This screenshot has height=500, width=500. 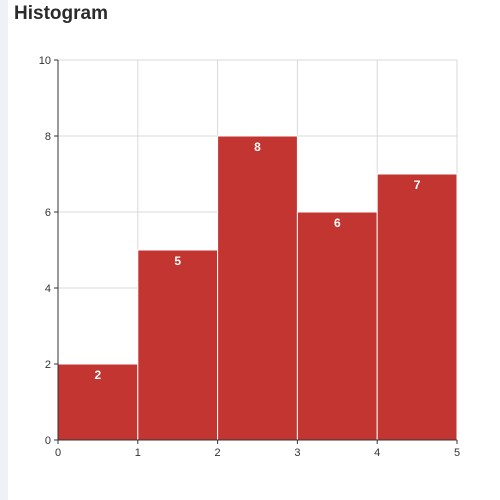 What do you see at coordinates (48, 213) in the screenshot?
I see `y-tick-label-6: 6` at bounding box center [48, 213].